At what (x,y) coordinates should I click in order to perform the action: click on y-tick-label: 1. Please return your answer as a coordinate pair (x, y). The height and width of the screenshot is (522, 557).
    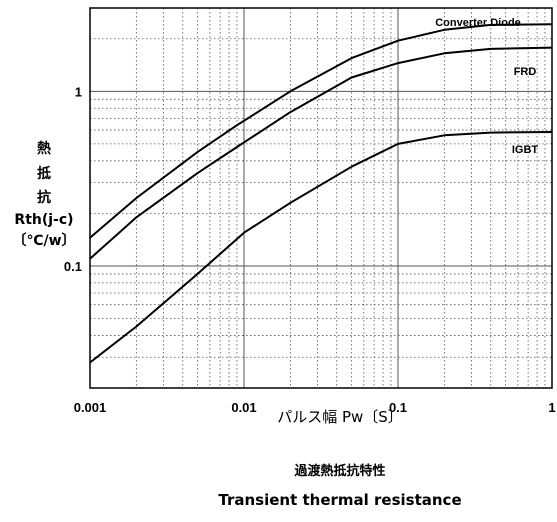
    Looking at the image, I should click on (78, 91).